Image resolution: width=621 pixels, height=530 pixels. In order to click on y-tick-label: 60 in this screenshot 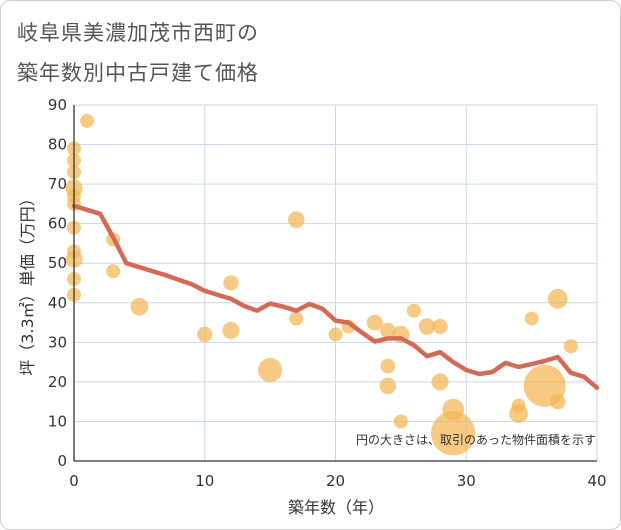, I will do `click(57, 224)`.